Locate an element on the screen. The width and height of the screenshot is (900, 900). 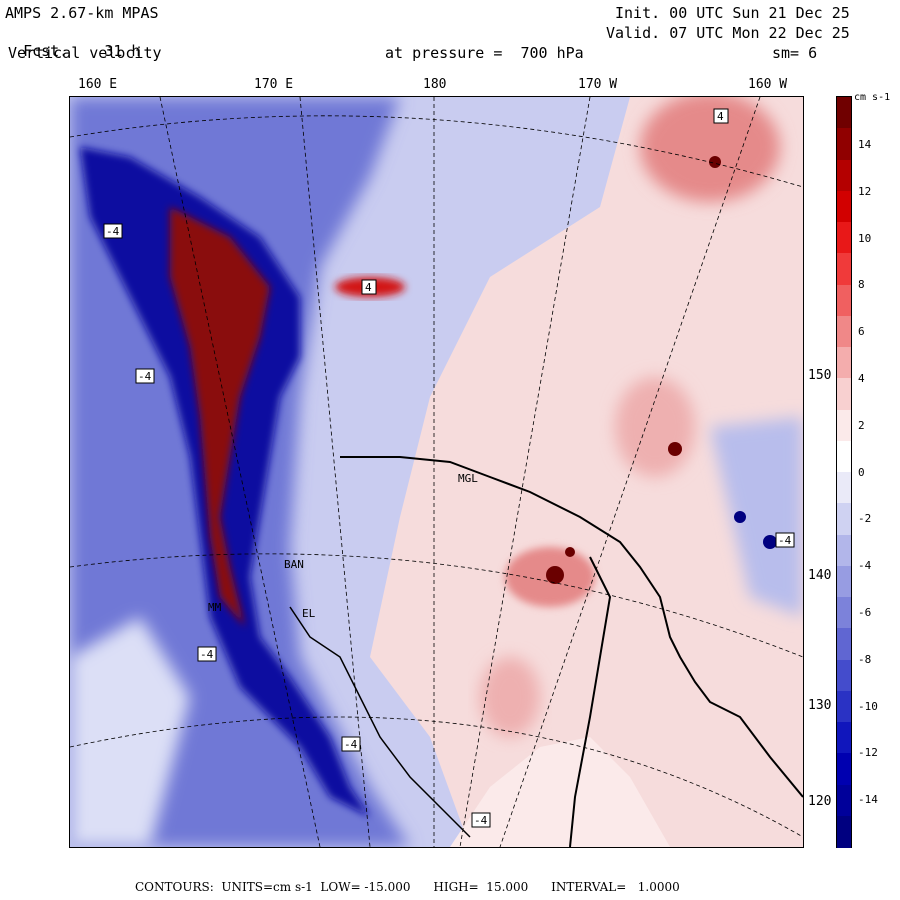
colorbar-tick-label: 14 is located at coordinates (865, 144).